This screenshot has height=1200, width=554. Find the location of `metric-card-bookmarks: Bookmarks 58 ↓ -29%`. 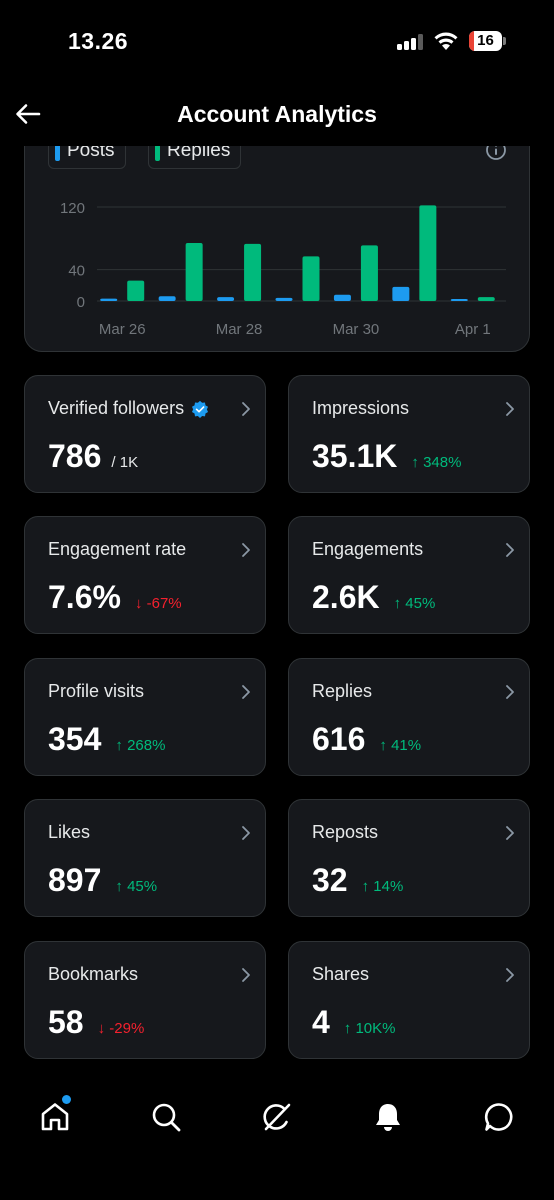

metric-card-bookmarks: Bookmarks 58 ↓ -29% is located at coordinates (145, 1000).